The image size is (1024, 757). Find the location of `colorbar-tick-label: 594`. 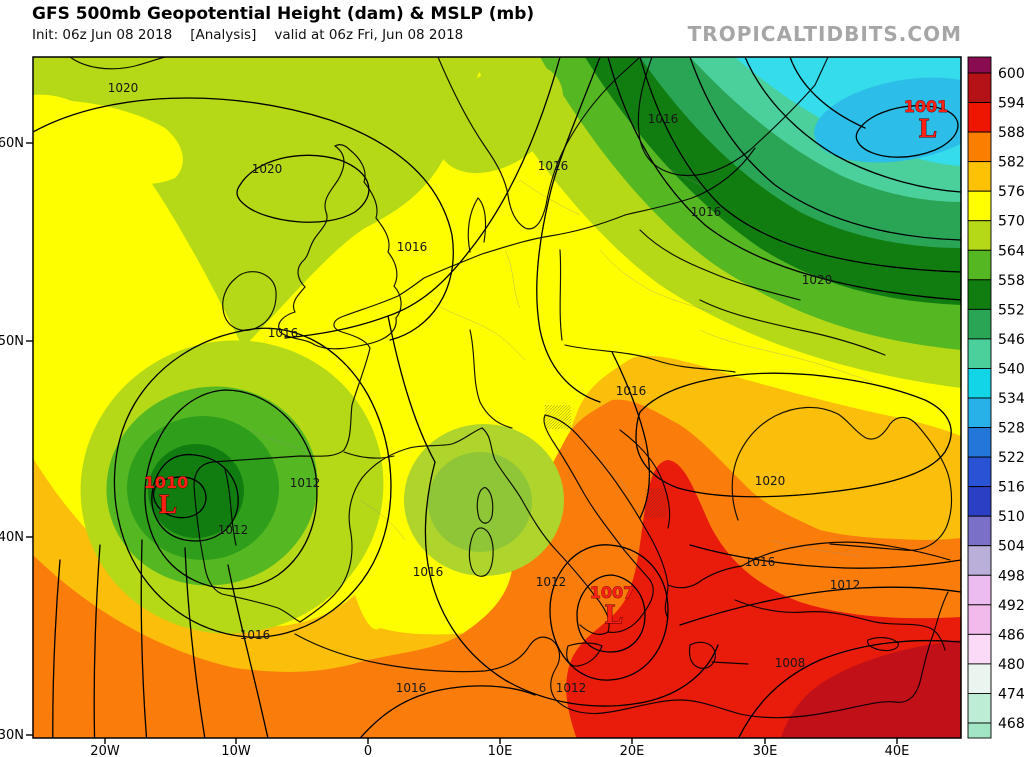

colorbar-tick-label: 594 is located at coordinates (1011, 104).